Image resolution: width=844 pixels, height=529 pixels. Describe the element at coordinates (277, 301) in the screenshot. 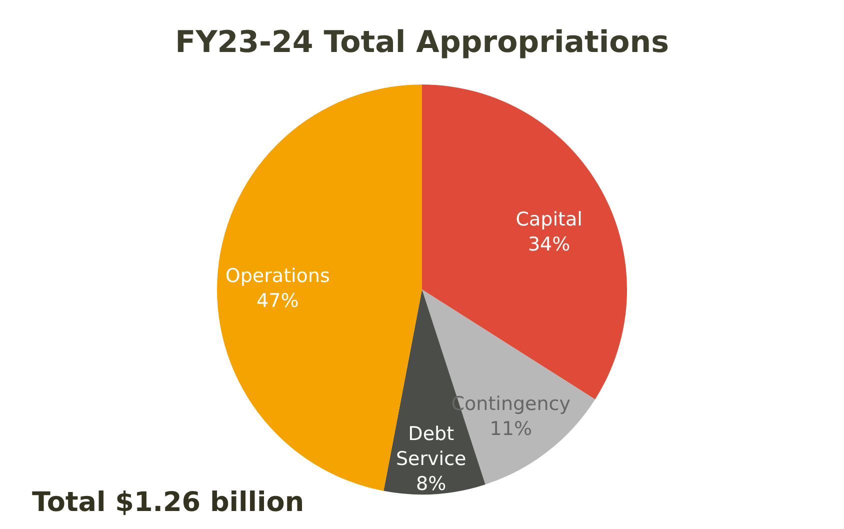

I see `data-label: 47%` at that location.